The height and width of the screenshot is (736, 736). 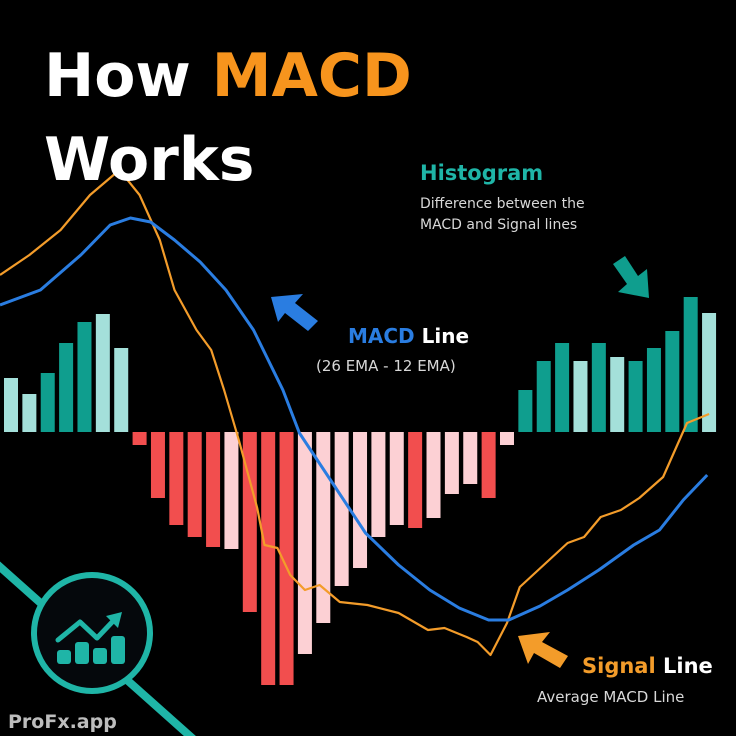 What do you see at coordinates (381, 336) in the screenshot?
I see `macd-word: MACD` at bounding box center [381, 336].